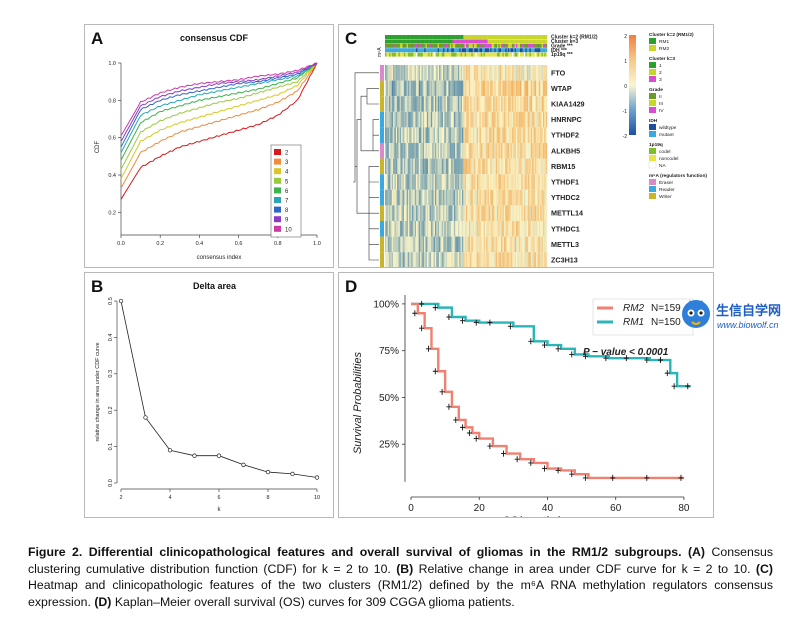 This screenshot has width=800, height=628. What do you see at coordinates (103, 601) in the screenshot?
I see `caption-d-label: (D)` at bounding box center [103, 601].